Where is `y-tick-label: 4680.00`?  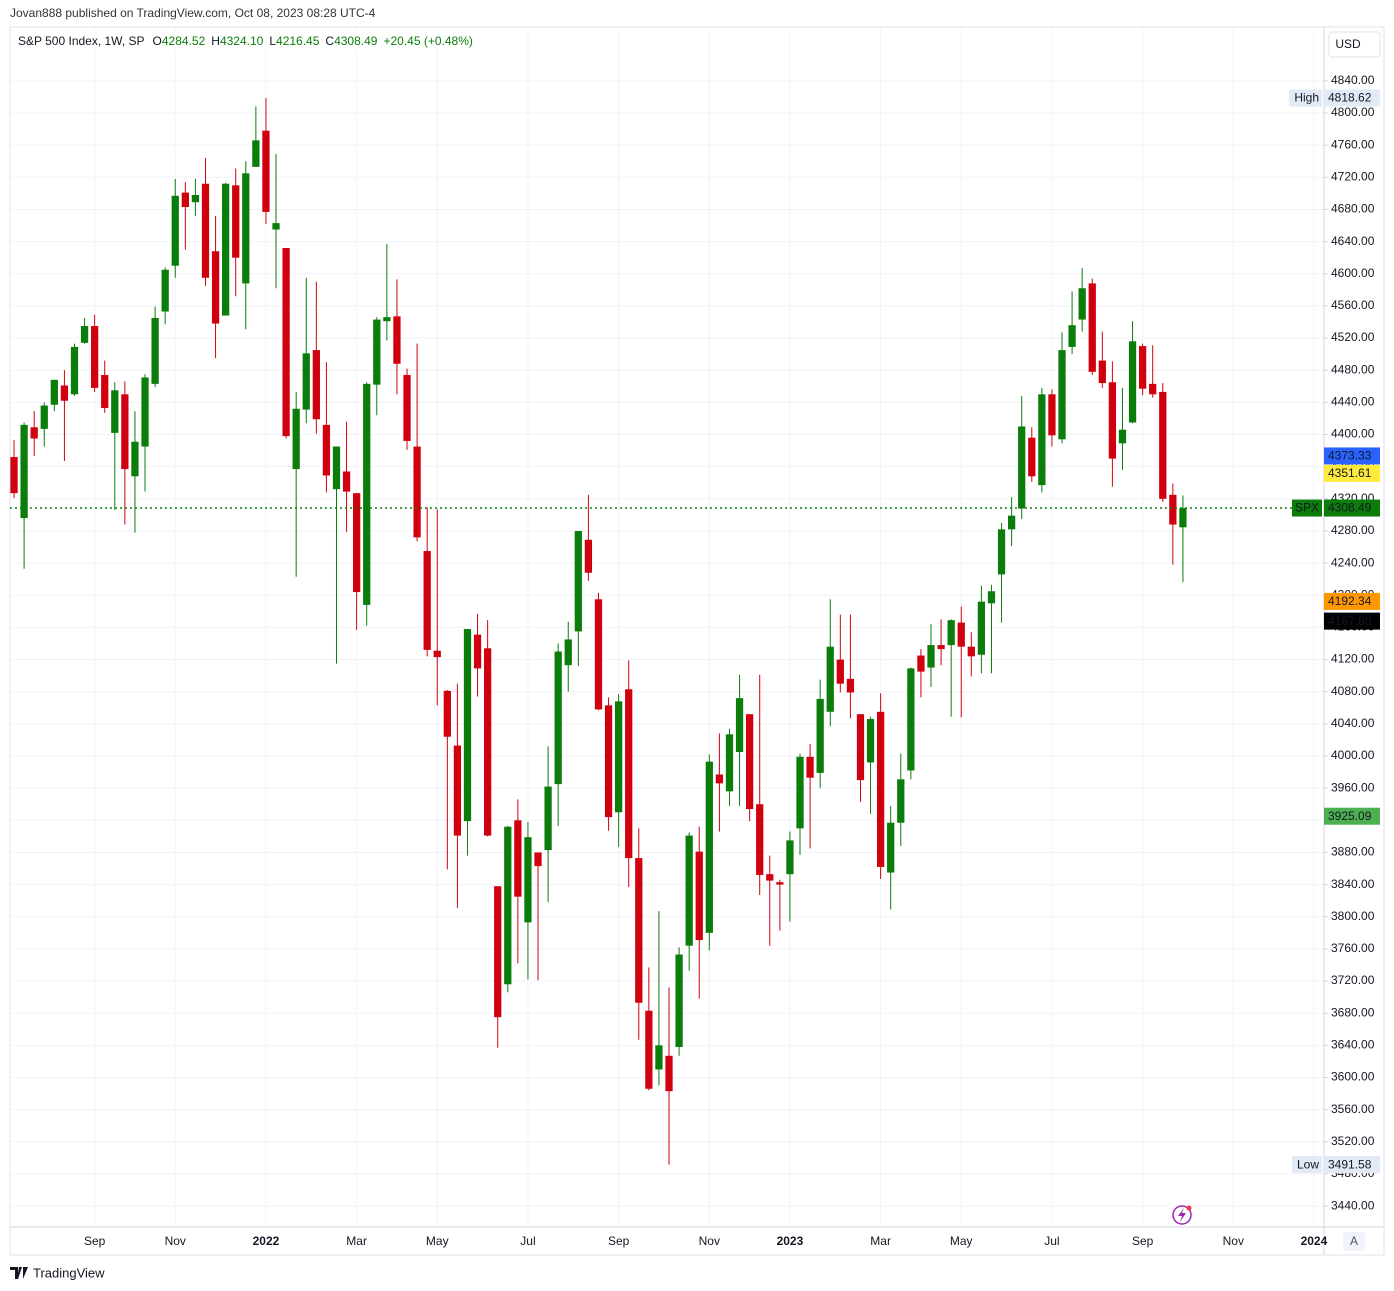
y-tick-label: 4680.00 is located at coordinates (1353, 209).